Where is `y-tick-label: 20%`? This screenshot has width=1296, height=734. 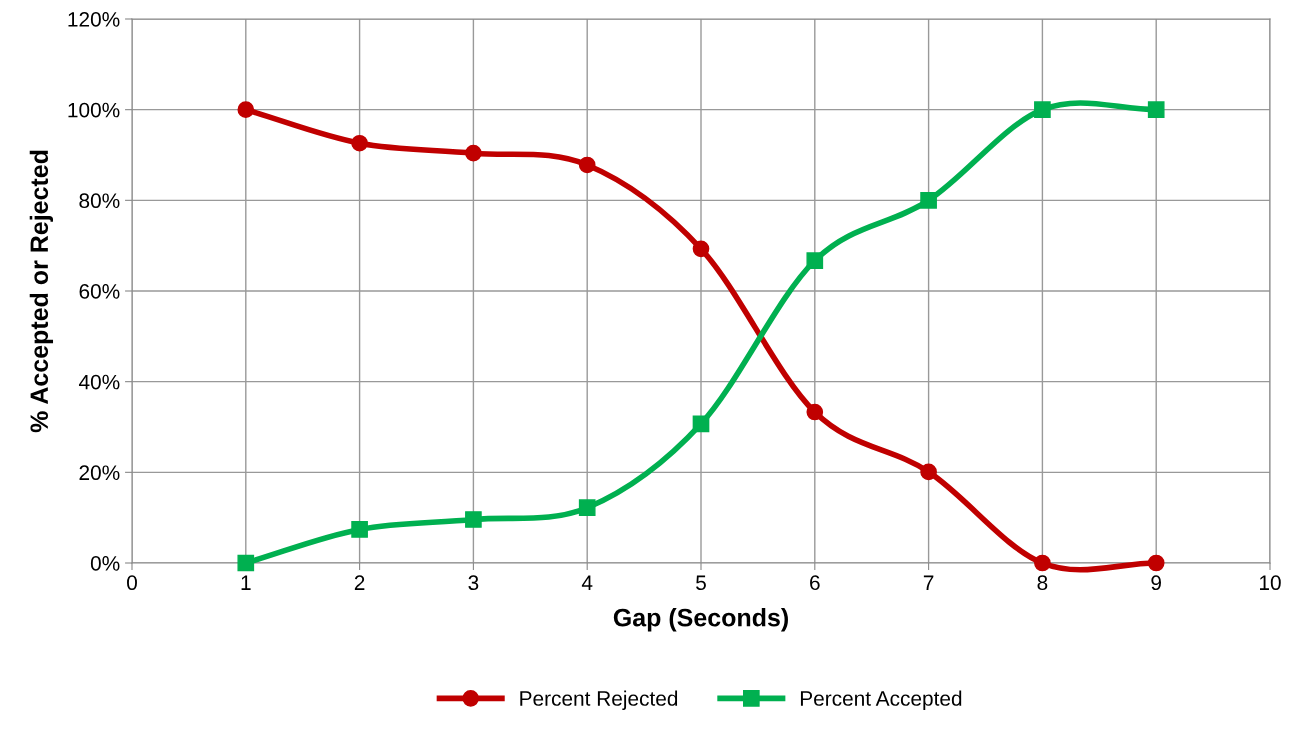
y-tick-label: 20% is located at coordinates (99, 473).